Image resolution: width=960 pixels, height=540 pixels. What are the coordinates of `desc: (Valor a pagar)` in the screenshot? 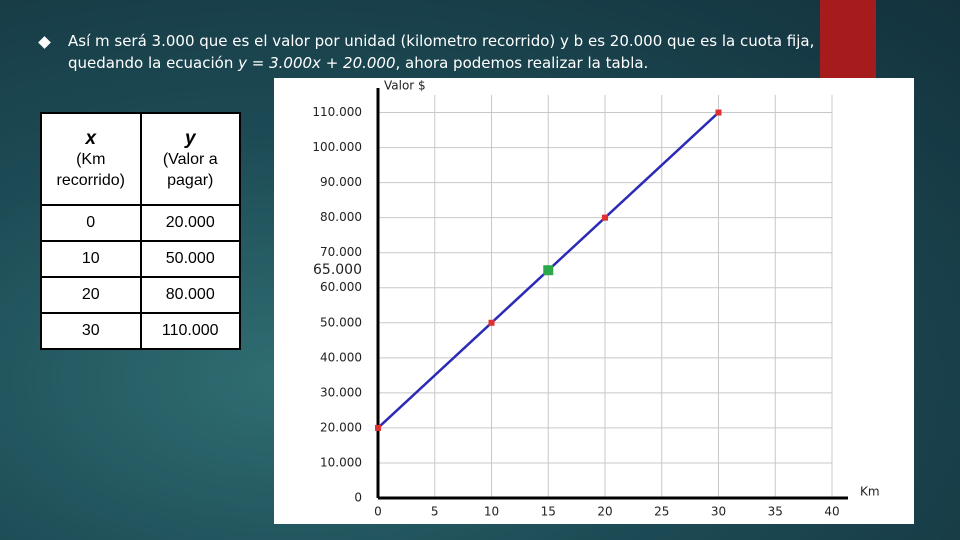 It's located at (190, 169).